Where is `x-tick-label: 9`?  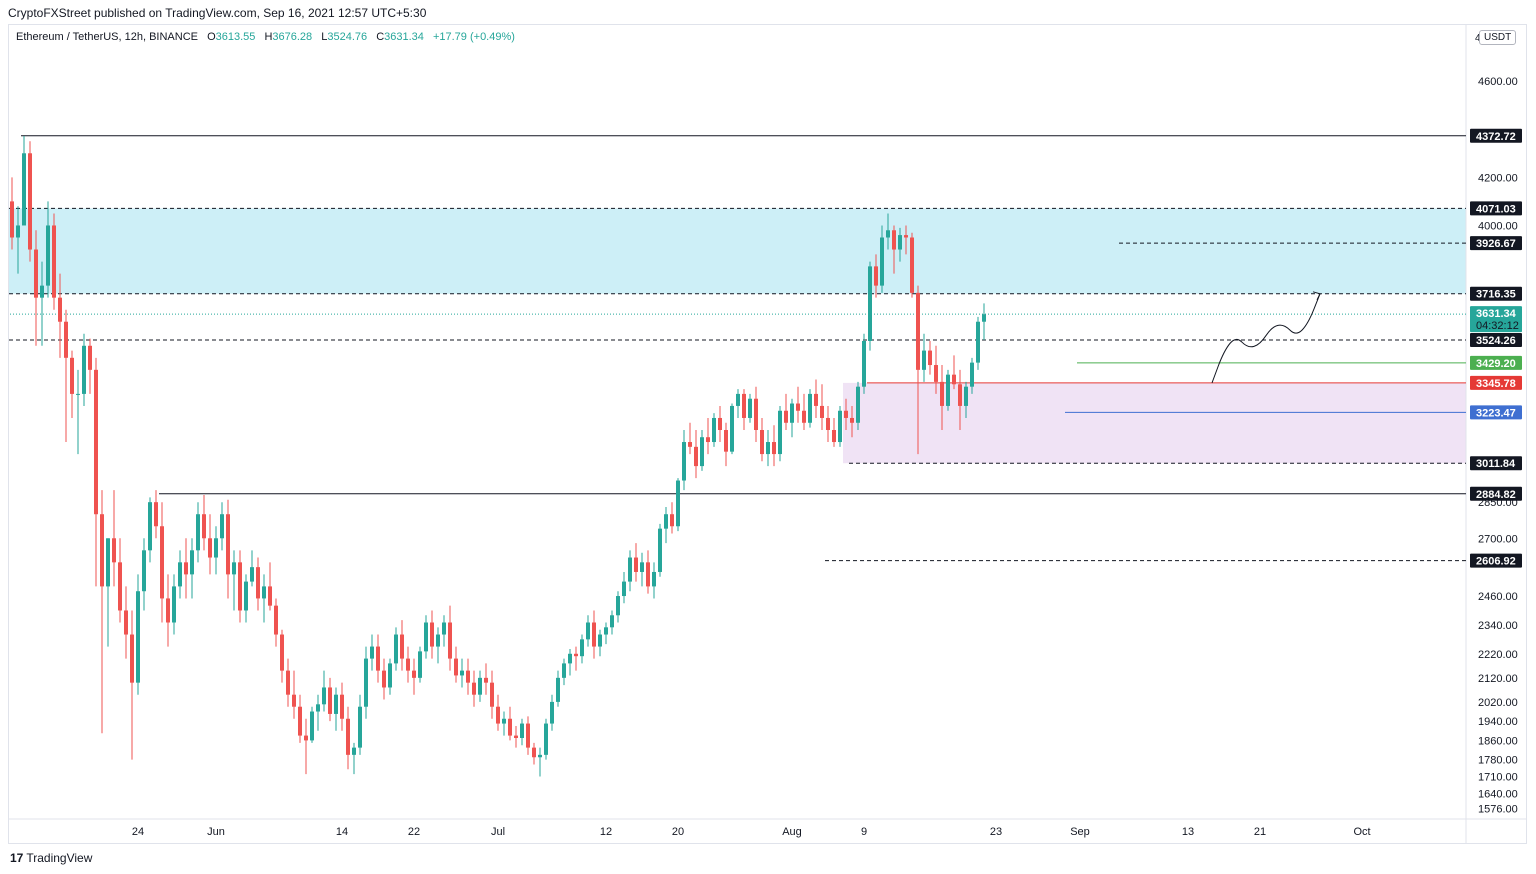 x-tick-label: 9 is located at coordinates (864, 832).